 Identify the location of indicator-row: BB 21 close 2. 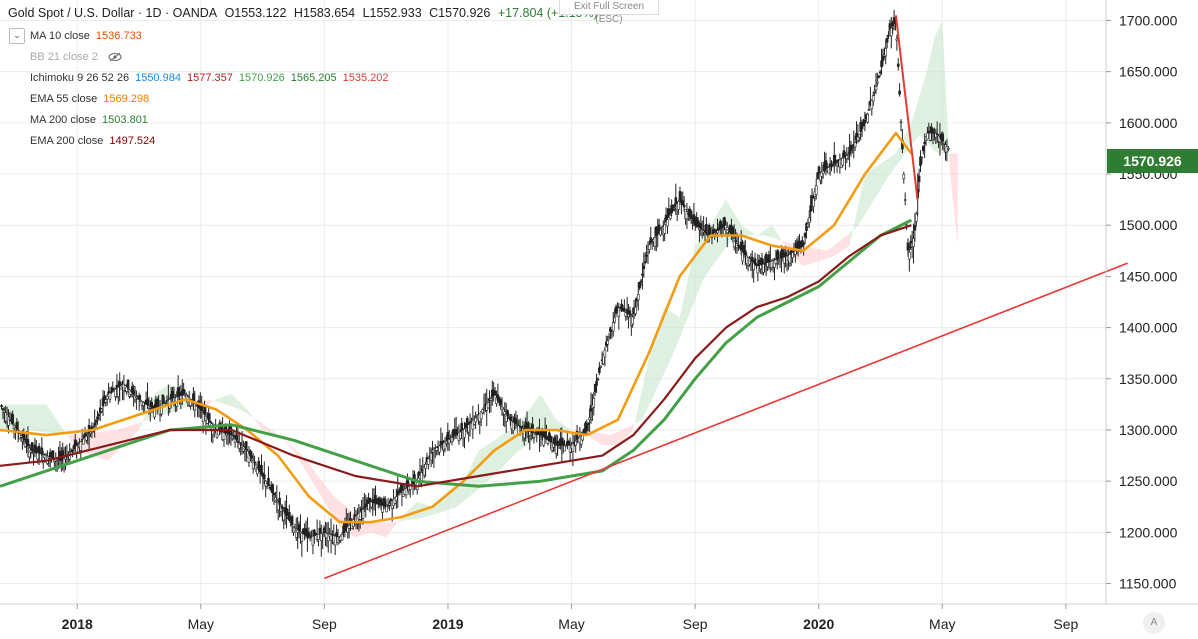
(76, 57).